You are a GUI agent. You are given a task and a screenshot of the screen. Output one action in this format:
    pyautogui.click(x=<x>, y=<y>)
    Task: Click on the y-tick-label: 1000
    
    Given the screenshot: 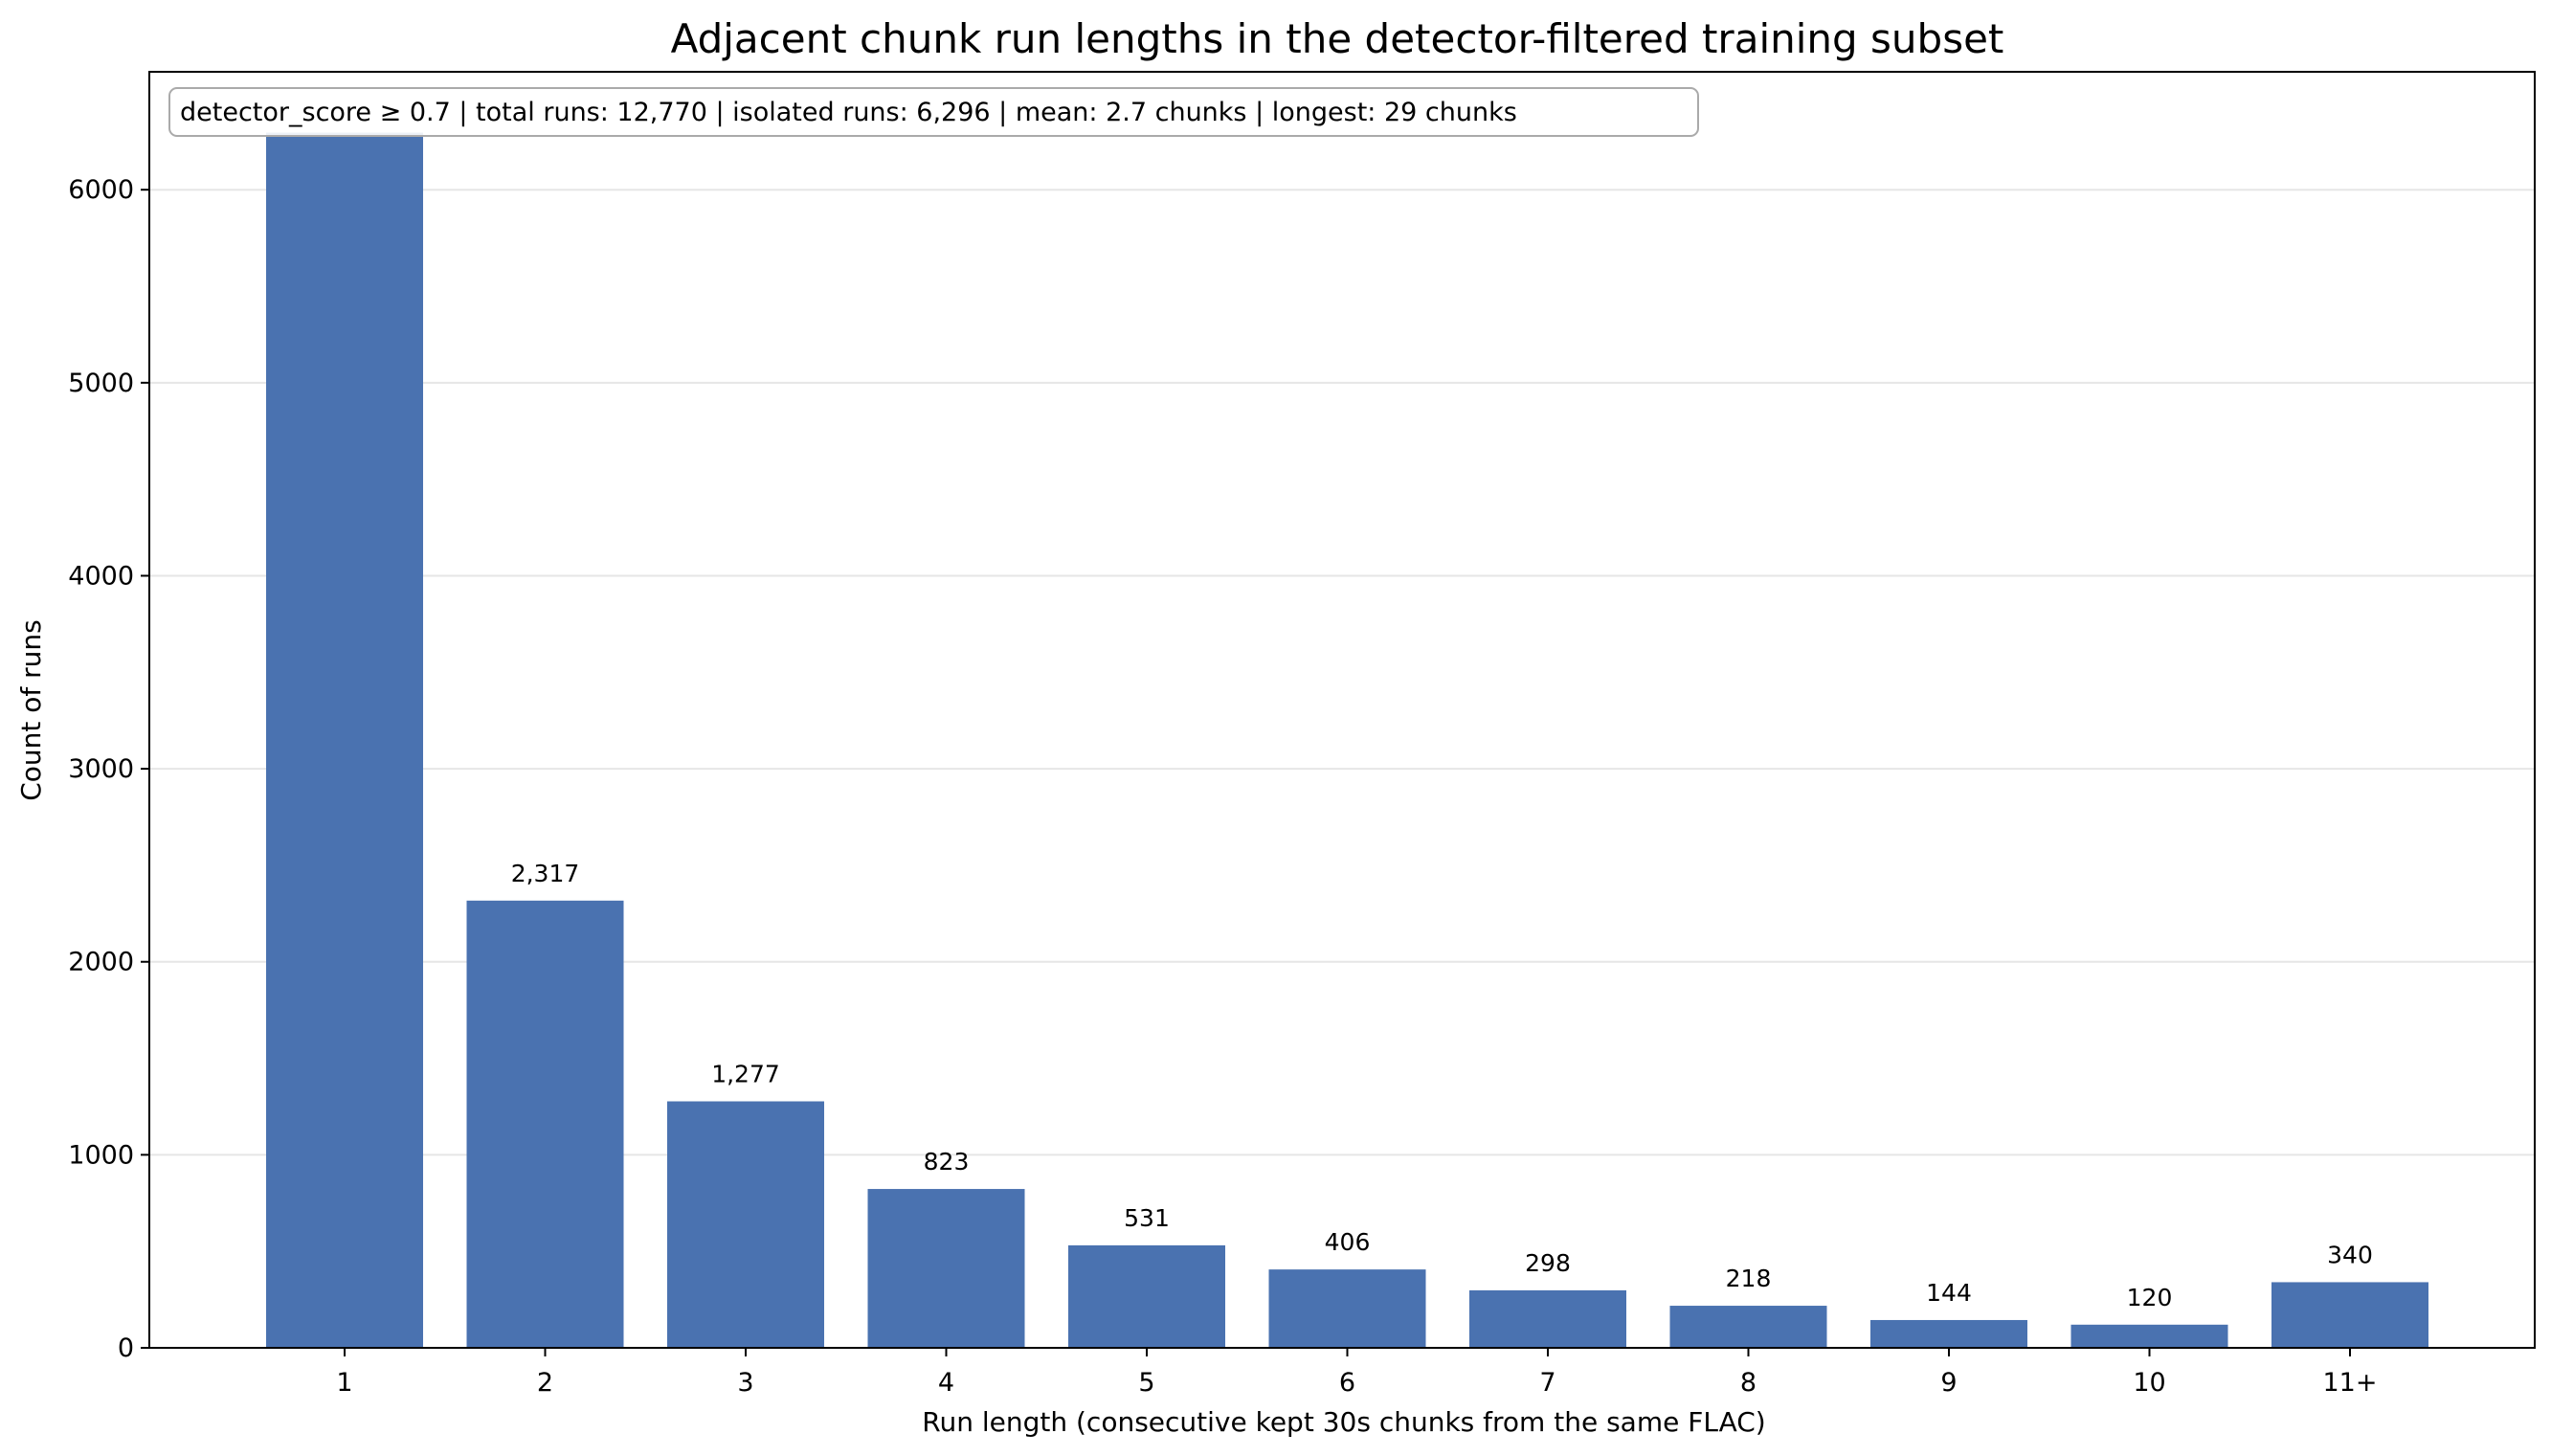 What is the action you would take?
    pyautogui.click(x=101, y=1155)
    